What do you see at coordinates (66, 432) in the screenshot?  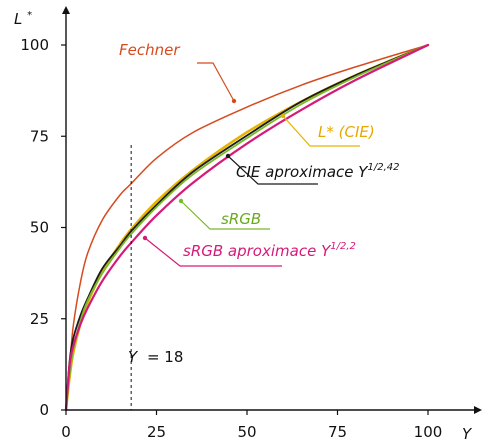 I see `x-tick-label-0: 0` at bounding box center [66, 432].